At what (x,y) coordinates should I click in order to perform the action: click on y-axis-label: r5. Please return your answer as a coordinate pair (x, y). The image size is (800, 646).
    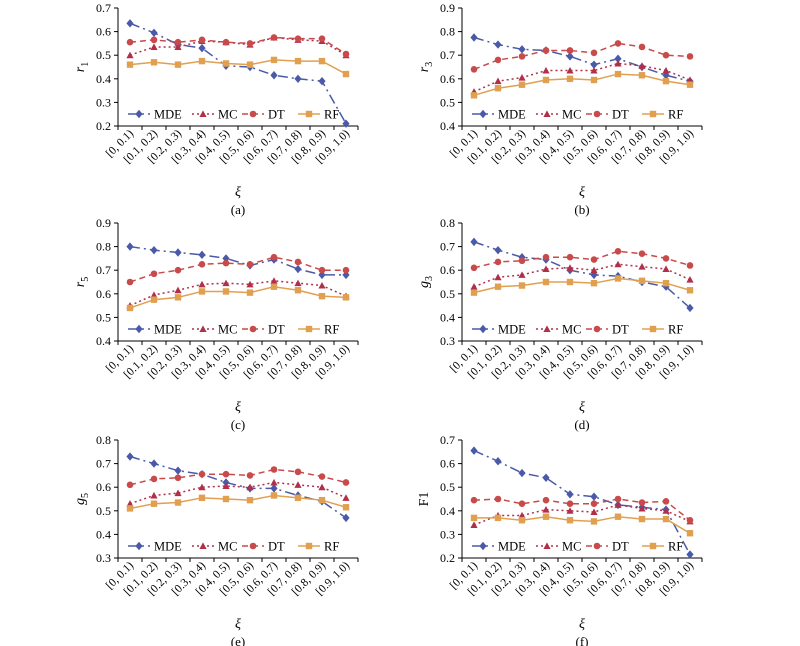
    Looking at the image, I should click on (82, 282).